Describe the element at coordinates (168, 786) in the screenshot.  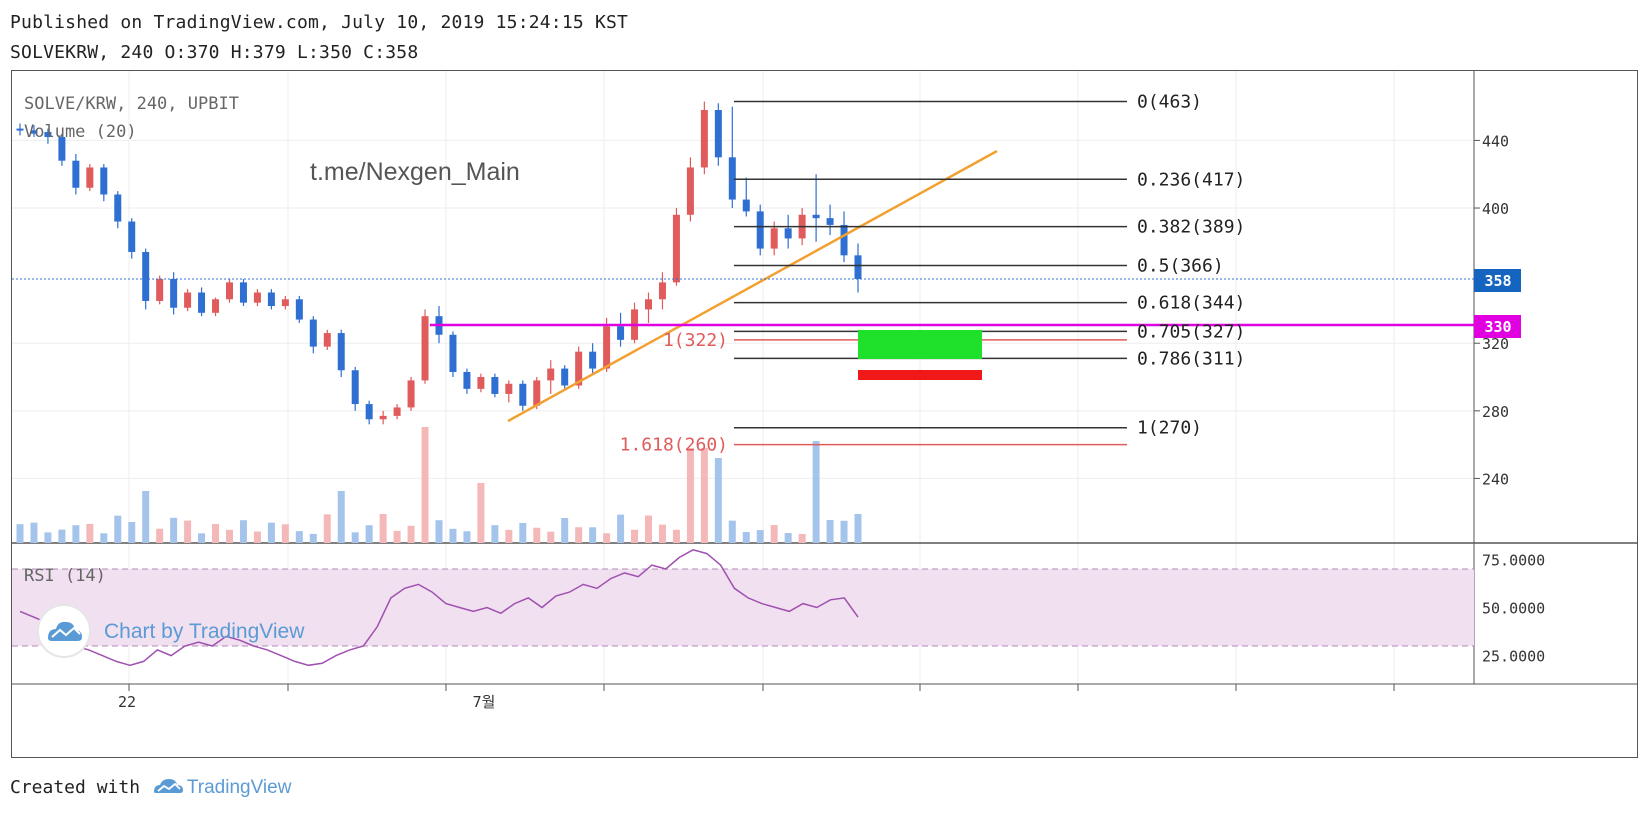
I see `tradingview-footer-icon` at that location.